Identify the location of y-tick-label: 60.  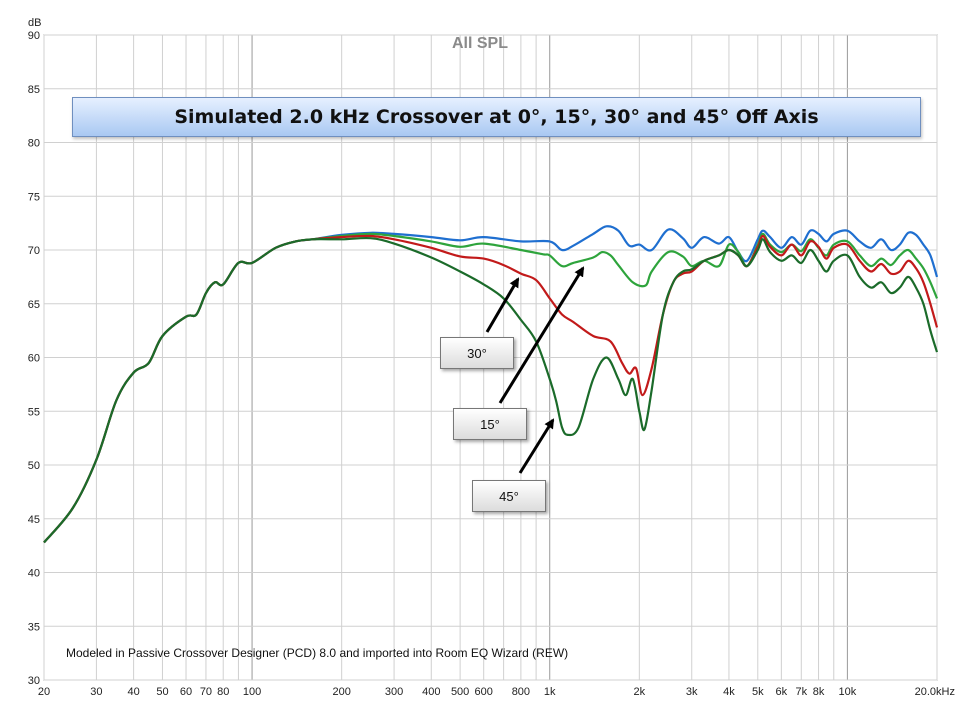
(34, 359).